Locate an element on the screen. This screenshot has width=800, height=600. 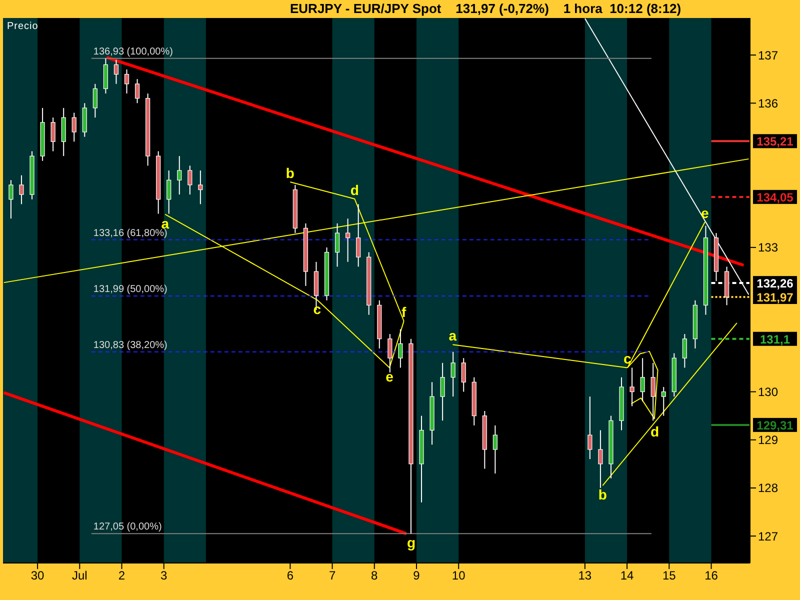
x-tick-label: 13 is located at coordinates (585, 575).